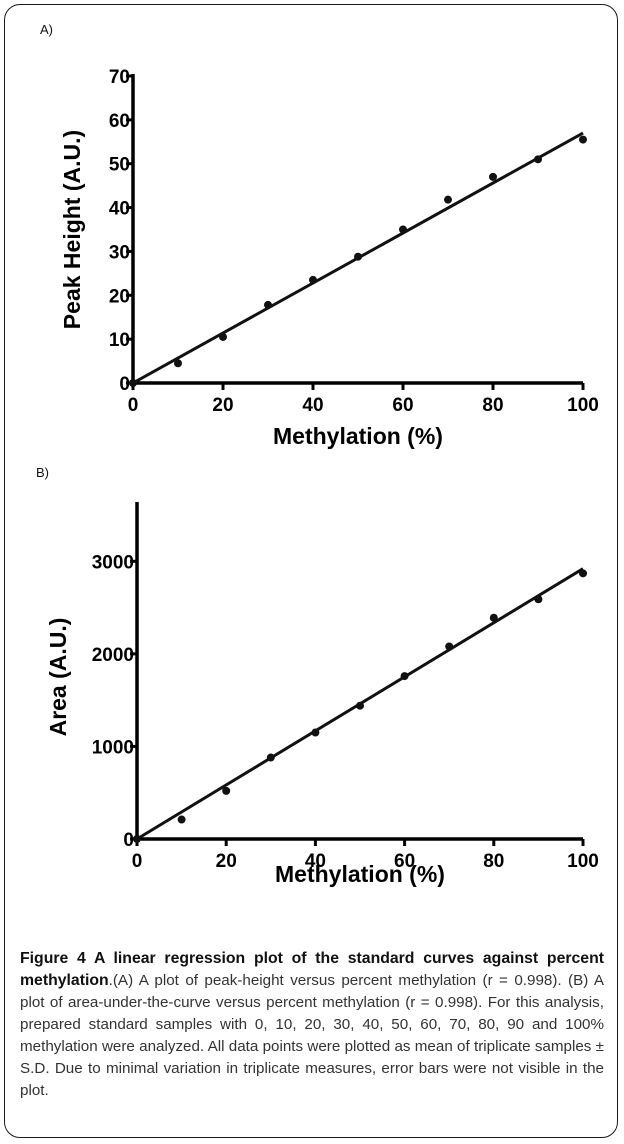  What do you see at coordinates (72, 229) in the screenshot?
I see `y-axis-title: Peak Height (A.U.)` at bounding box center [72, 229].